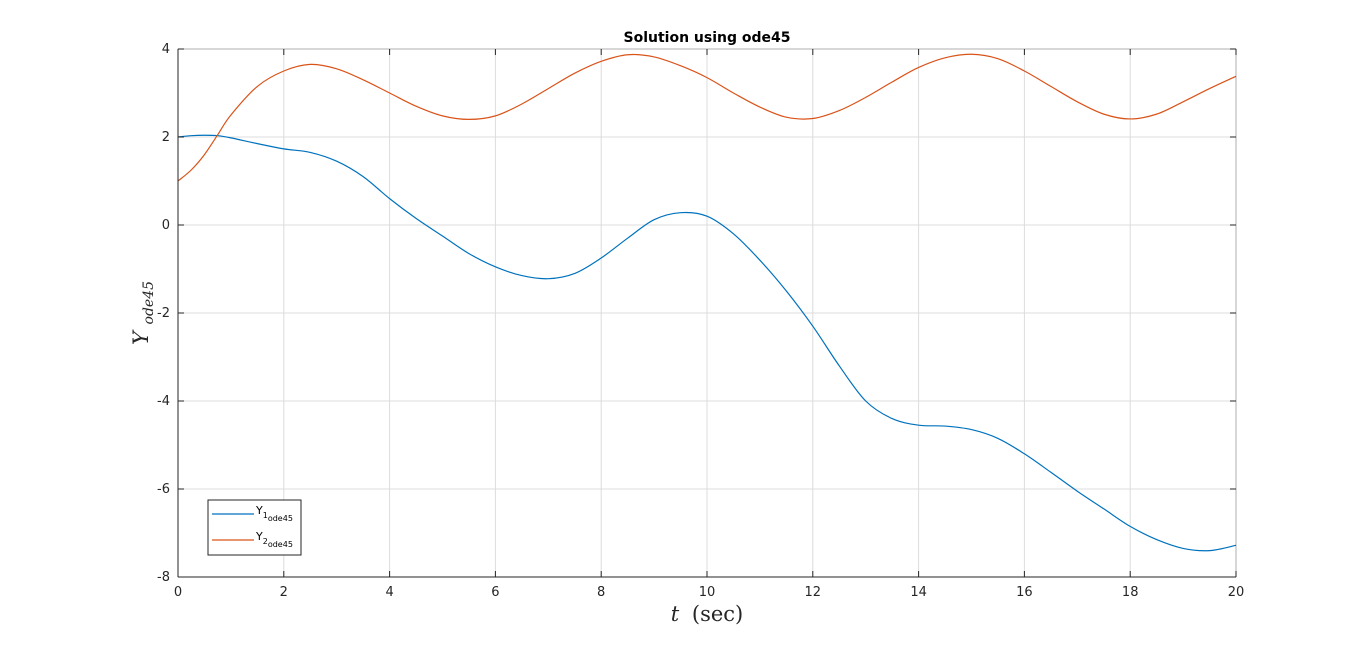 The width and height of the screenshot is (1366, 649). What do you see at coordinates (178, 592) in the screenshot?
I see `x-tick-label: 0` at bounding box center [178, 592].